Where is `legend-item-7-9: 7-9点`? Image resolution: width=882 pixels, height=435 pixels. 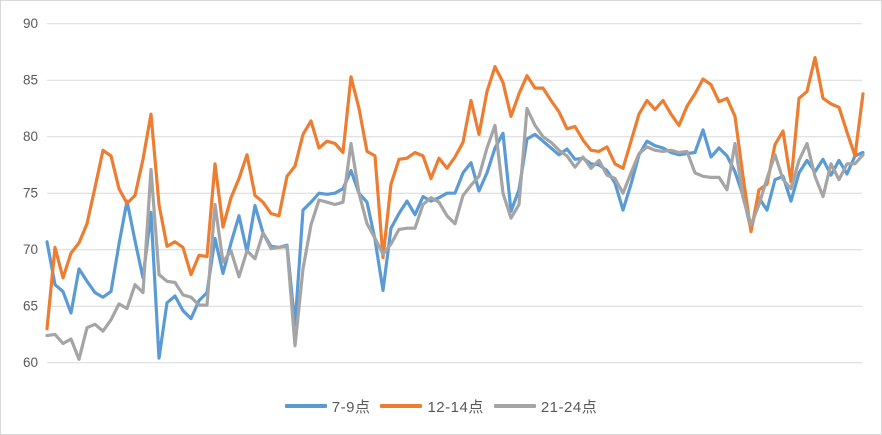
legend-item-7-9: 7-9点 is located at coordinates (327, 406).